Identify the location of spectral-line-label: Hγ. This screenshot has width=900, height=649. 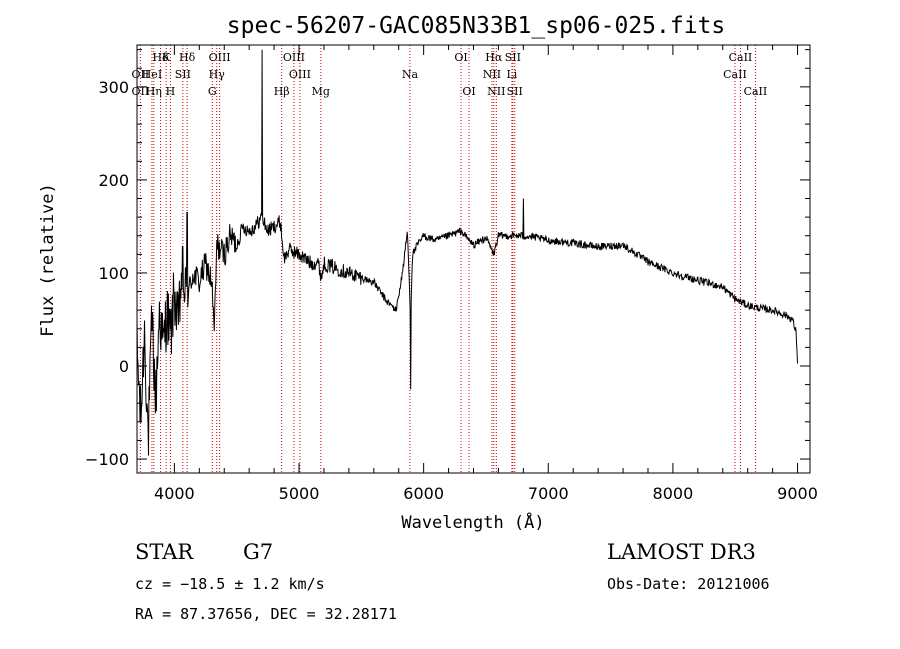
(217, 74).